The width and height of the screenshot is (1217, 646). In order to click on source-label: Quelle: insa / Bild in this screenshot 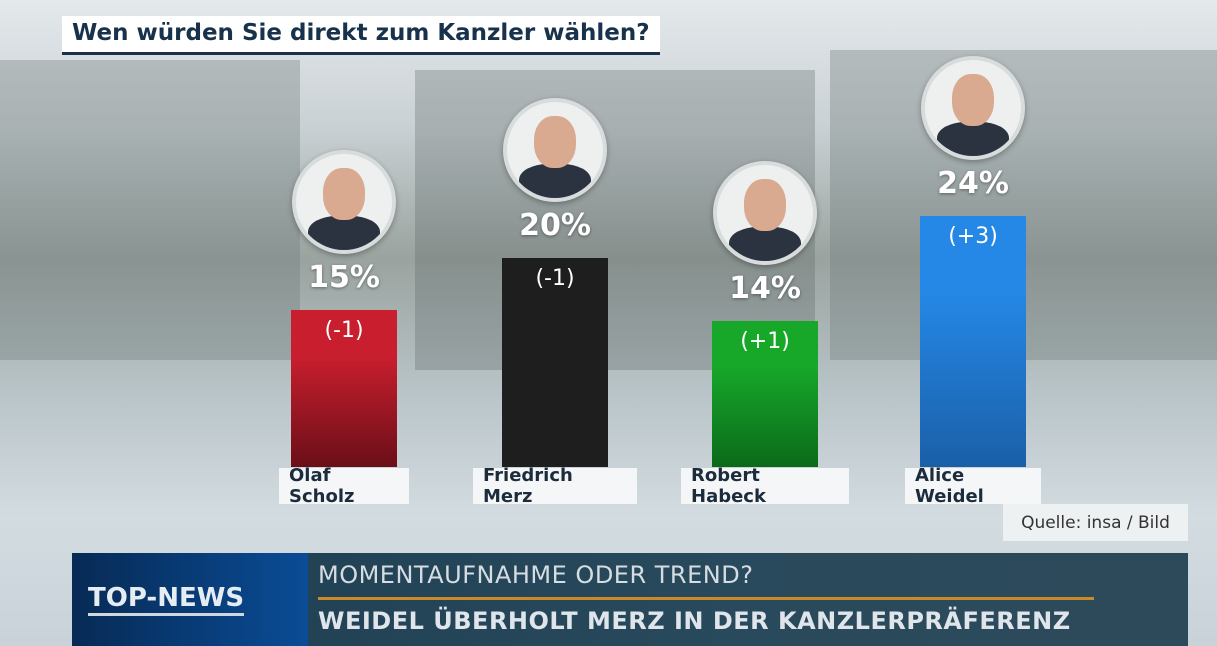, I will do `click(1095, 522)`.